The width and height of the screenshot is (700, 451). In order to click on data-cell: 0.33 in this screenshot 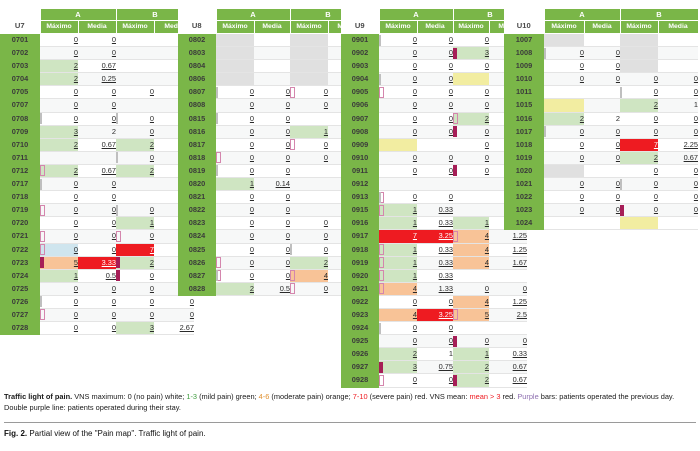, I will do `click(508, 354)`.